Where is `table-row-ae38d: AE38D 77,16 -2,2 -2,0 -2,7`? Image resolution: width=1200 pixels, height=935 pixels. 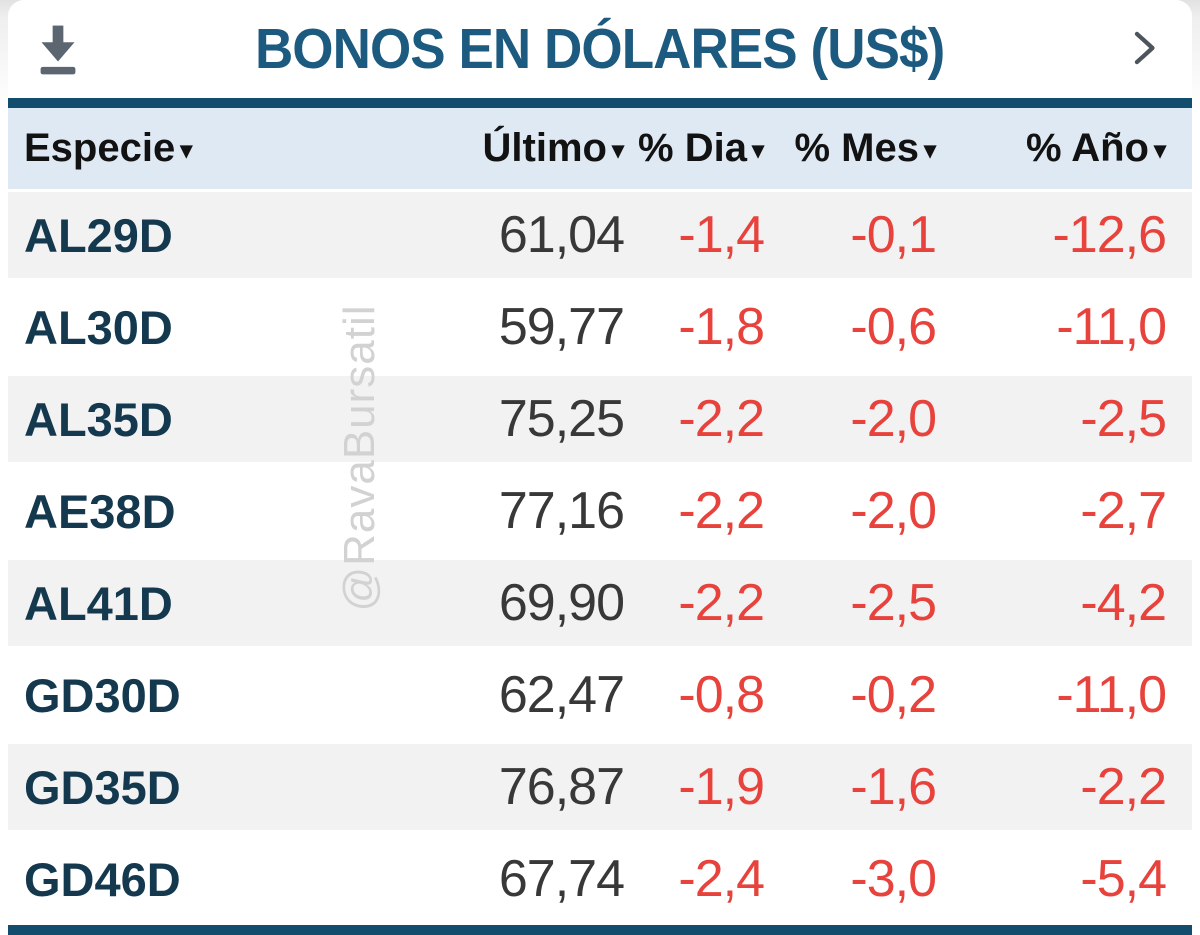 table-row-ae38d: AE38D 77,16 -2,2 -2,0 -2,7 is located at coordinates (600, 511).